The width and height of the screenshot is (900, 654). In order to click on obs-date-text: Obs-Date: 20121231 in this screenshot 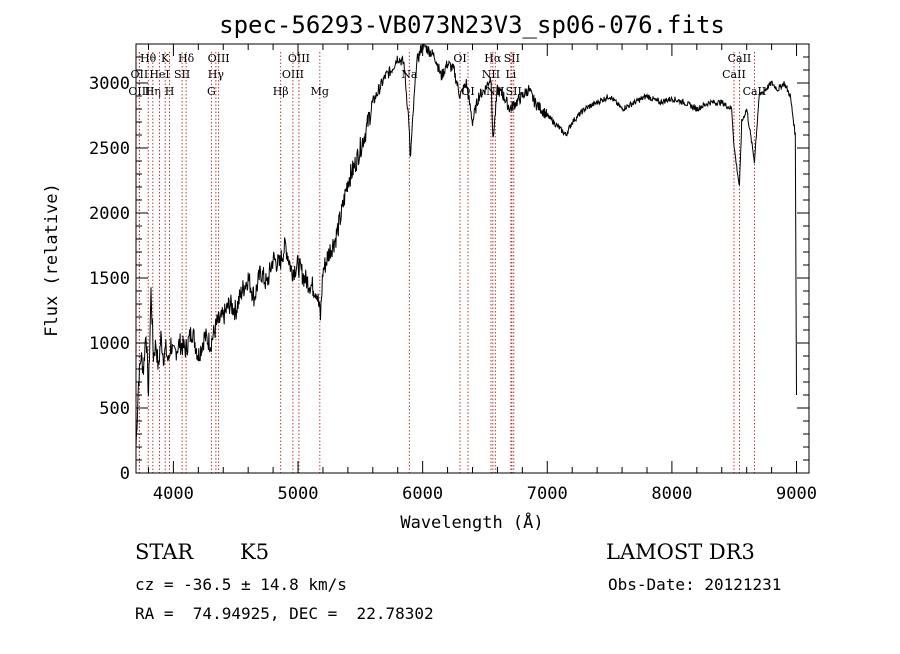, I will do `click(695, 584)`.